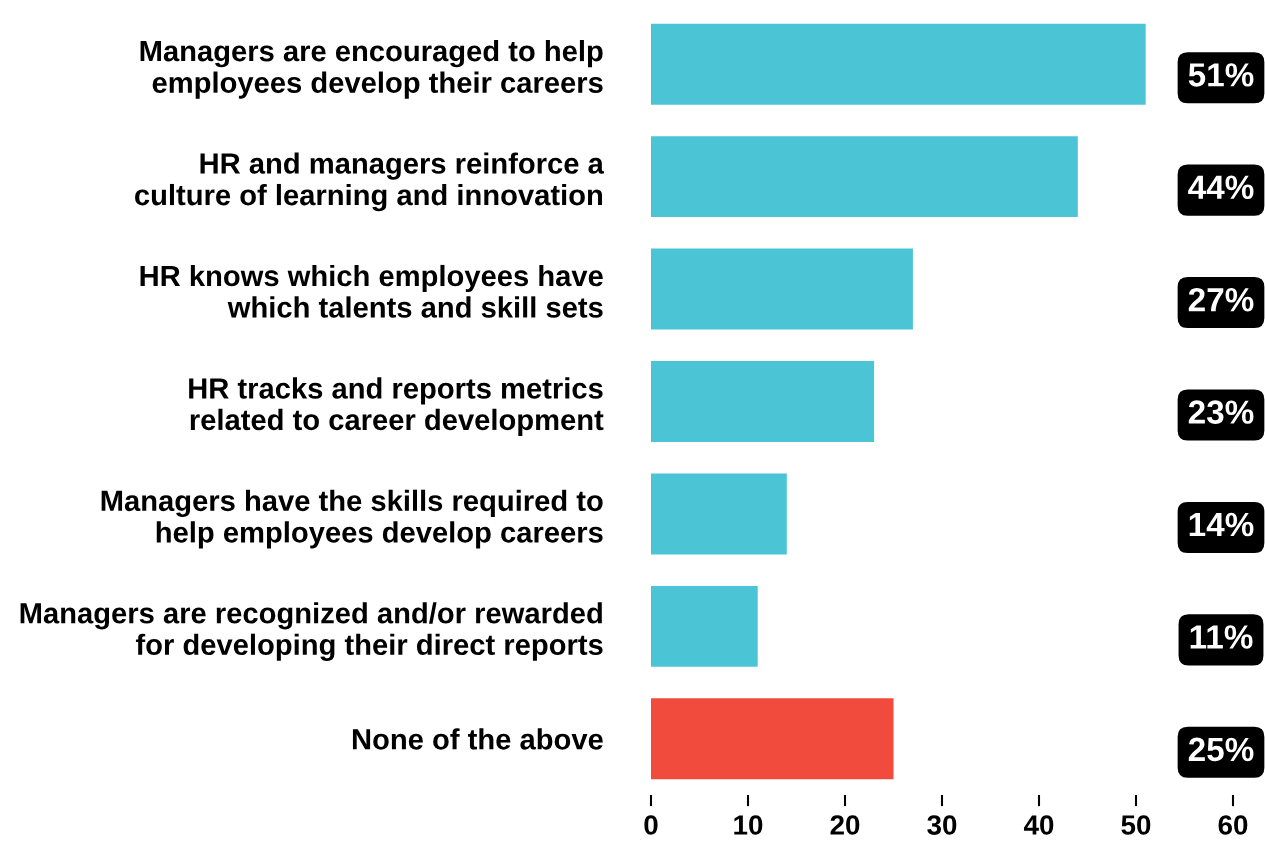 The width and height of the screenshot is (1265, 853). What do you see at coordinates (477, 739) in the screenshot?
I see `y-tick-label: None of the above` at bounding box center [477, 739].